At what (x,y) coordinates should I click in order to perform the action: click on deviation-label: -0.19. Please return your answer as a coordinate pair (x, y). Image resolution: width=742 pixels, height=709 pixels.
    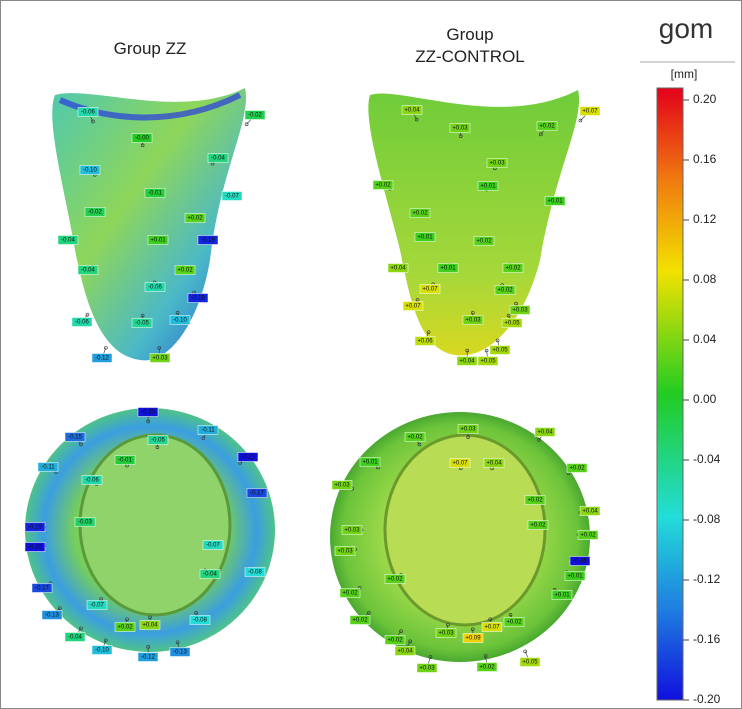
    Looking at the image, I should click on (35, 528).